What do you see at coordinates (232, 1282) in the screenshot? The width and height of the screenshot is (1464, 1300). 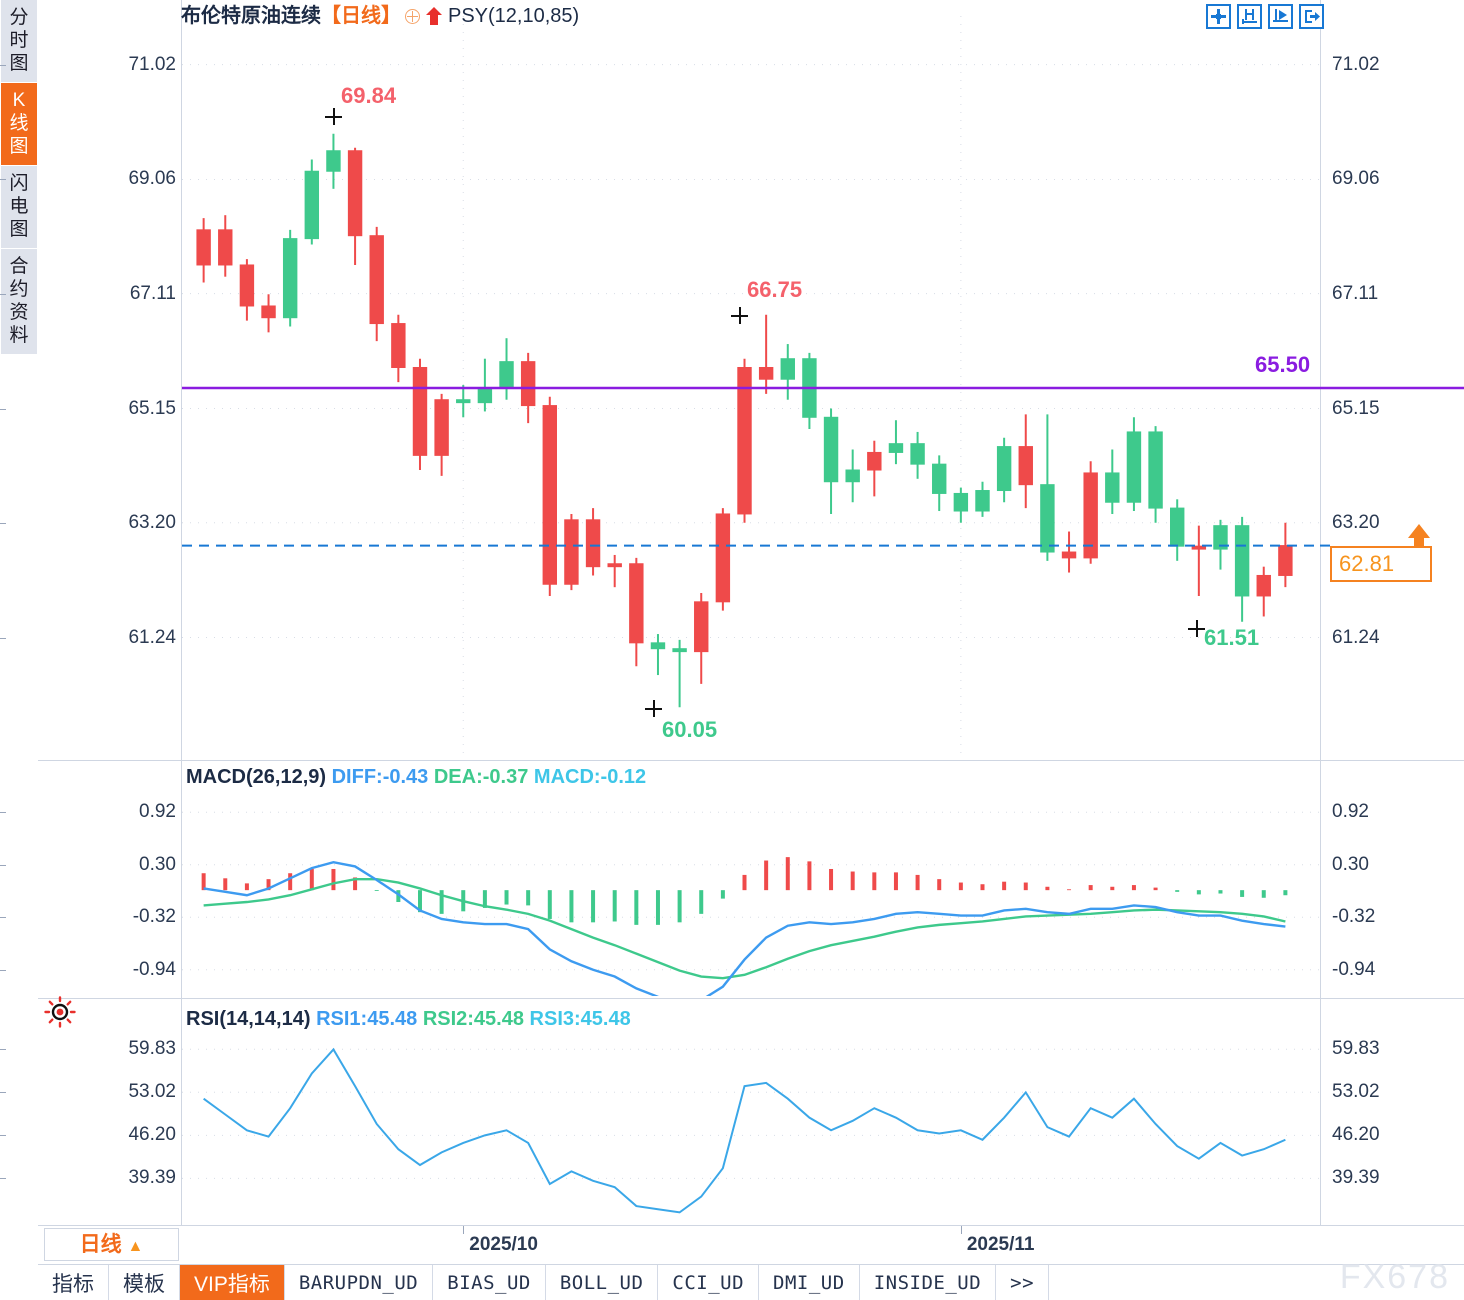 I see `vip-indicators-tab: VIP指标` at bounding box center [232, 1282].